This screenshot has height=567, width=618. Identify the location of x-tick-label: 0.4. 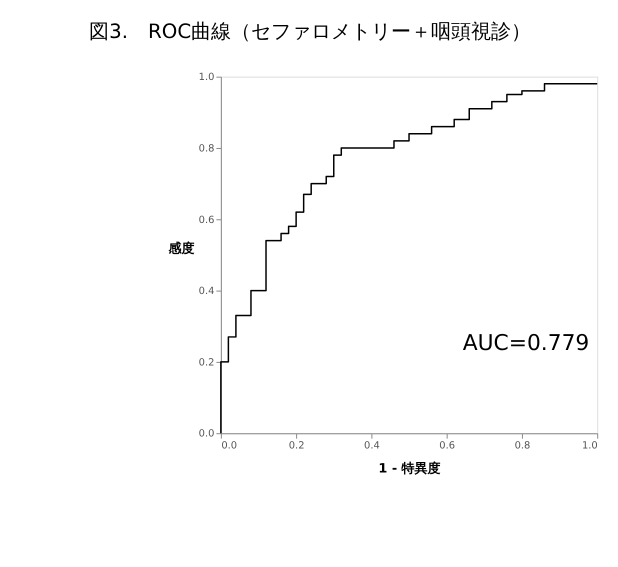
(372, 446).